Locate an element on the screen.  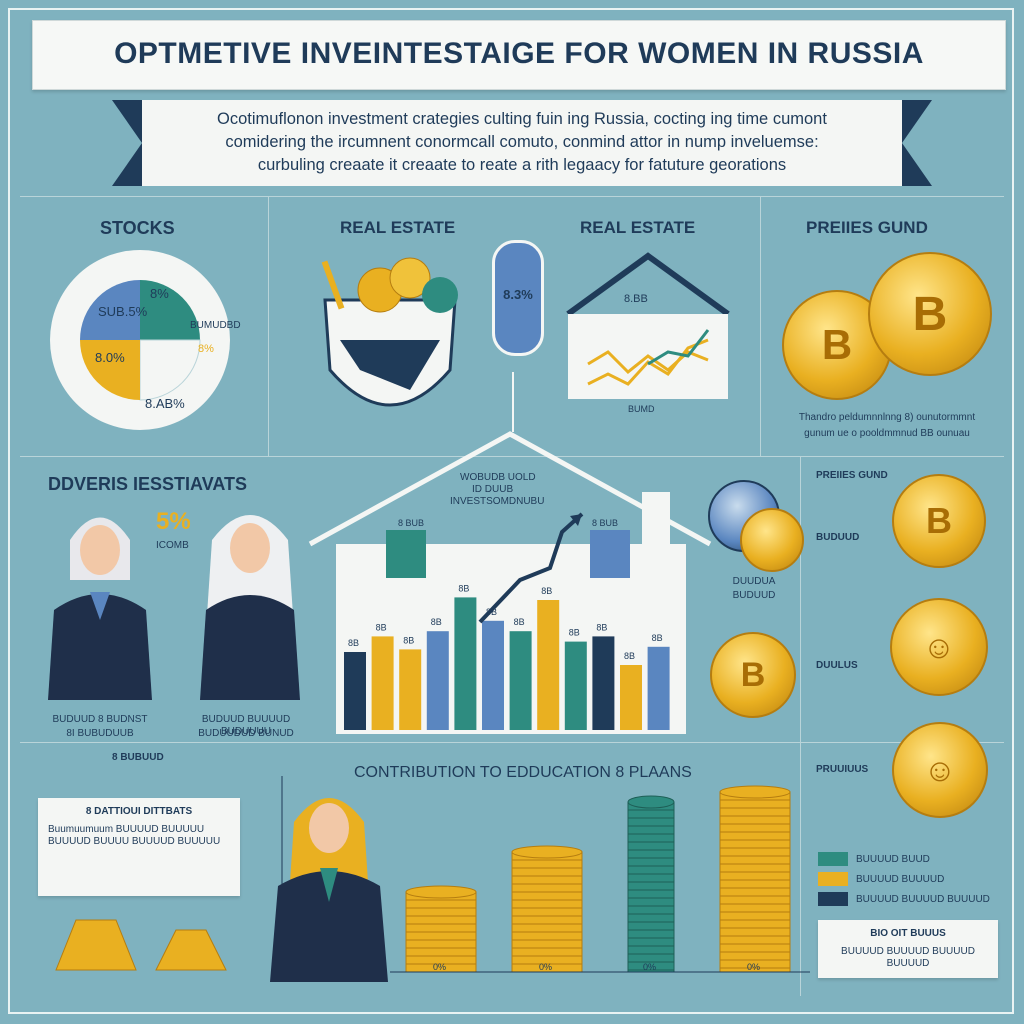
education-stacks: 0% 0% 0% 0% is located at coordinates (600, 879).